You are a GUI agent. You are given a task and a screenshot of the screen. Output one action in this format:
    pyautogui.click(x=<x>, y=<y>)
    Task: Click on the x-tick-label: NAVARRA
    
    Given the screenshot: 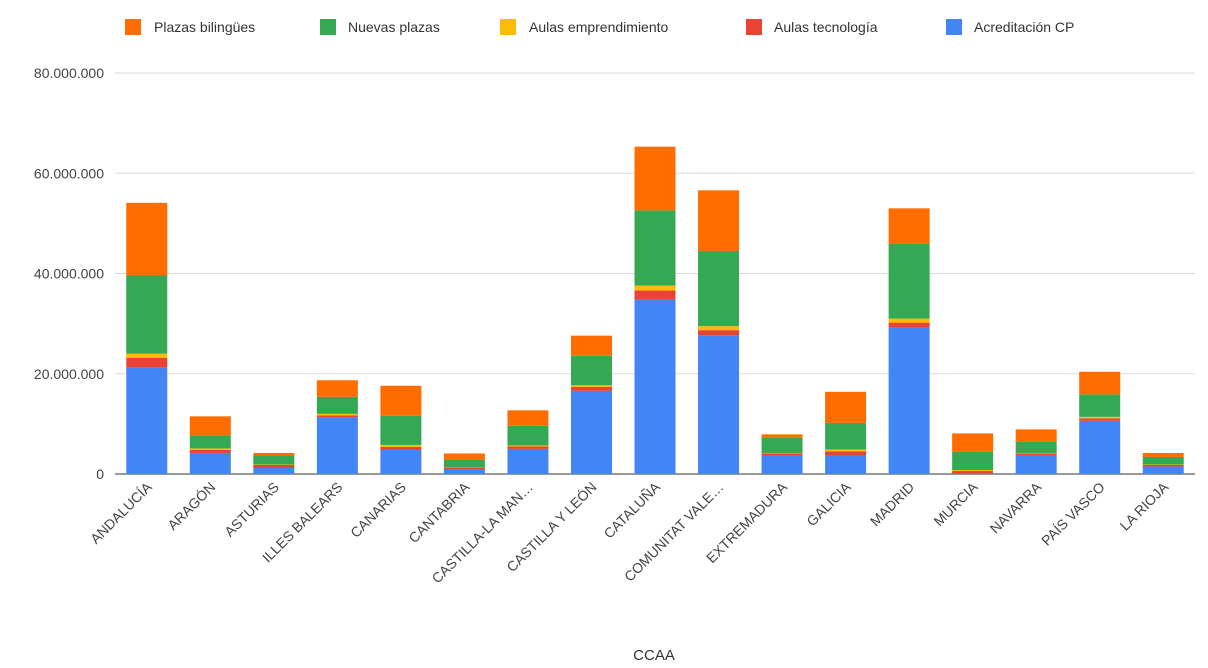 What is the action you would take?
    pyautogui.click(x=1016, y=507)
    